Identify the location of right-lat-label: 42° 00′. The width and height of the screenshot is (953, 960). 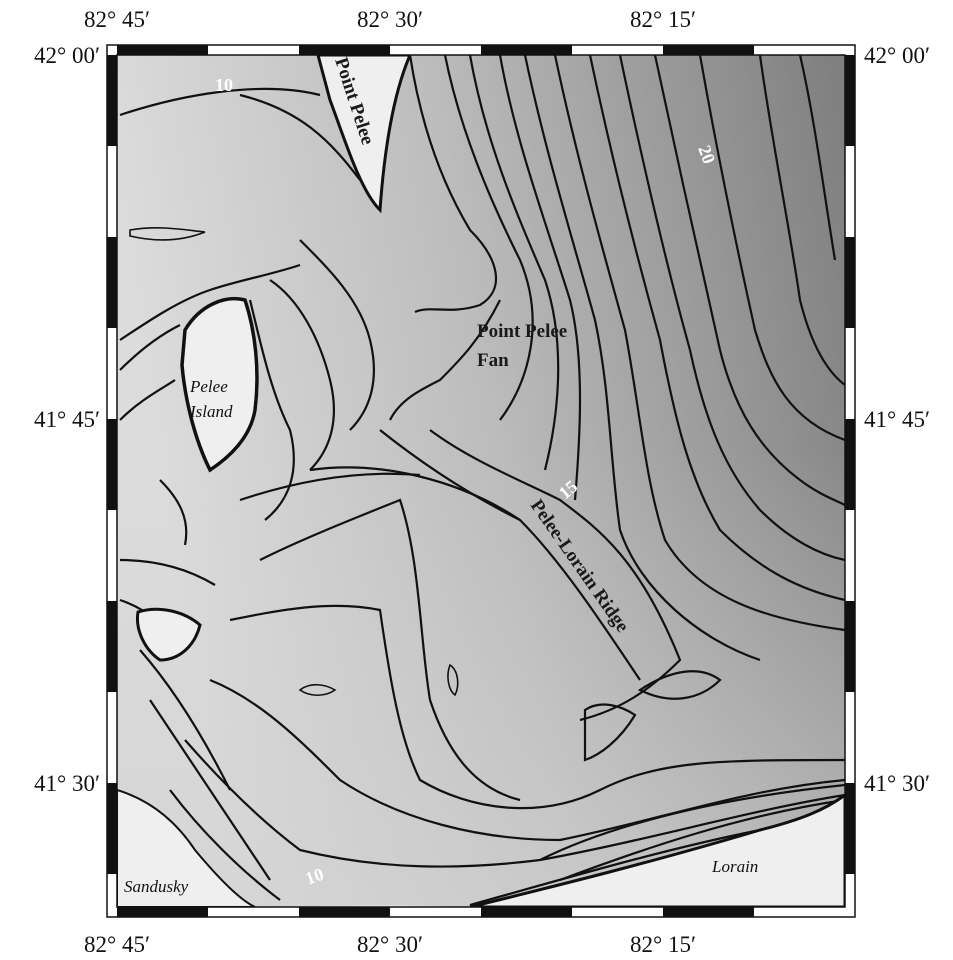
(897, 55).